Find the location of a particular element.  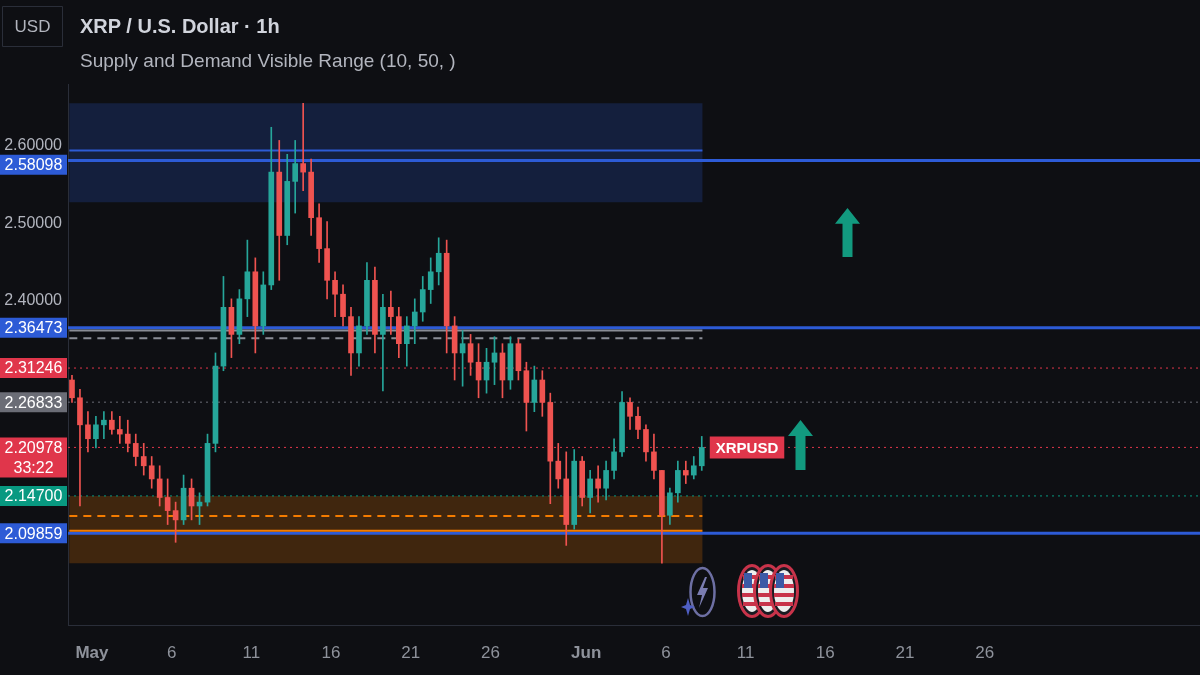

ref-line-label: 2.20978 33:22 is located at coordinates (33, 457).